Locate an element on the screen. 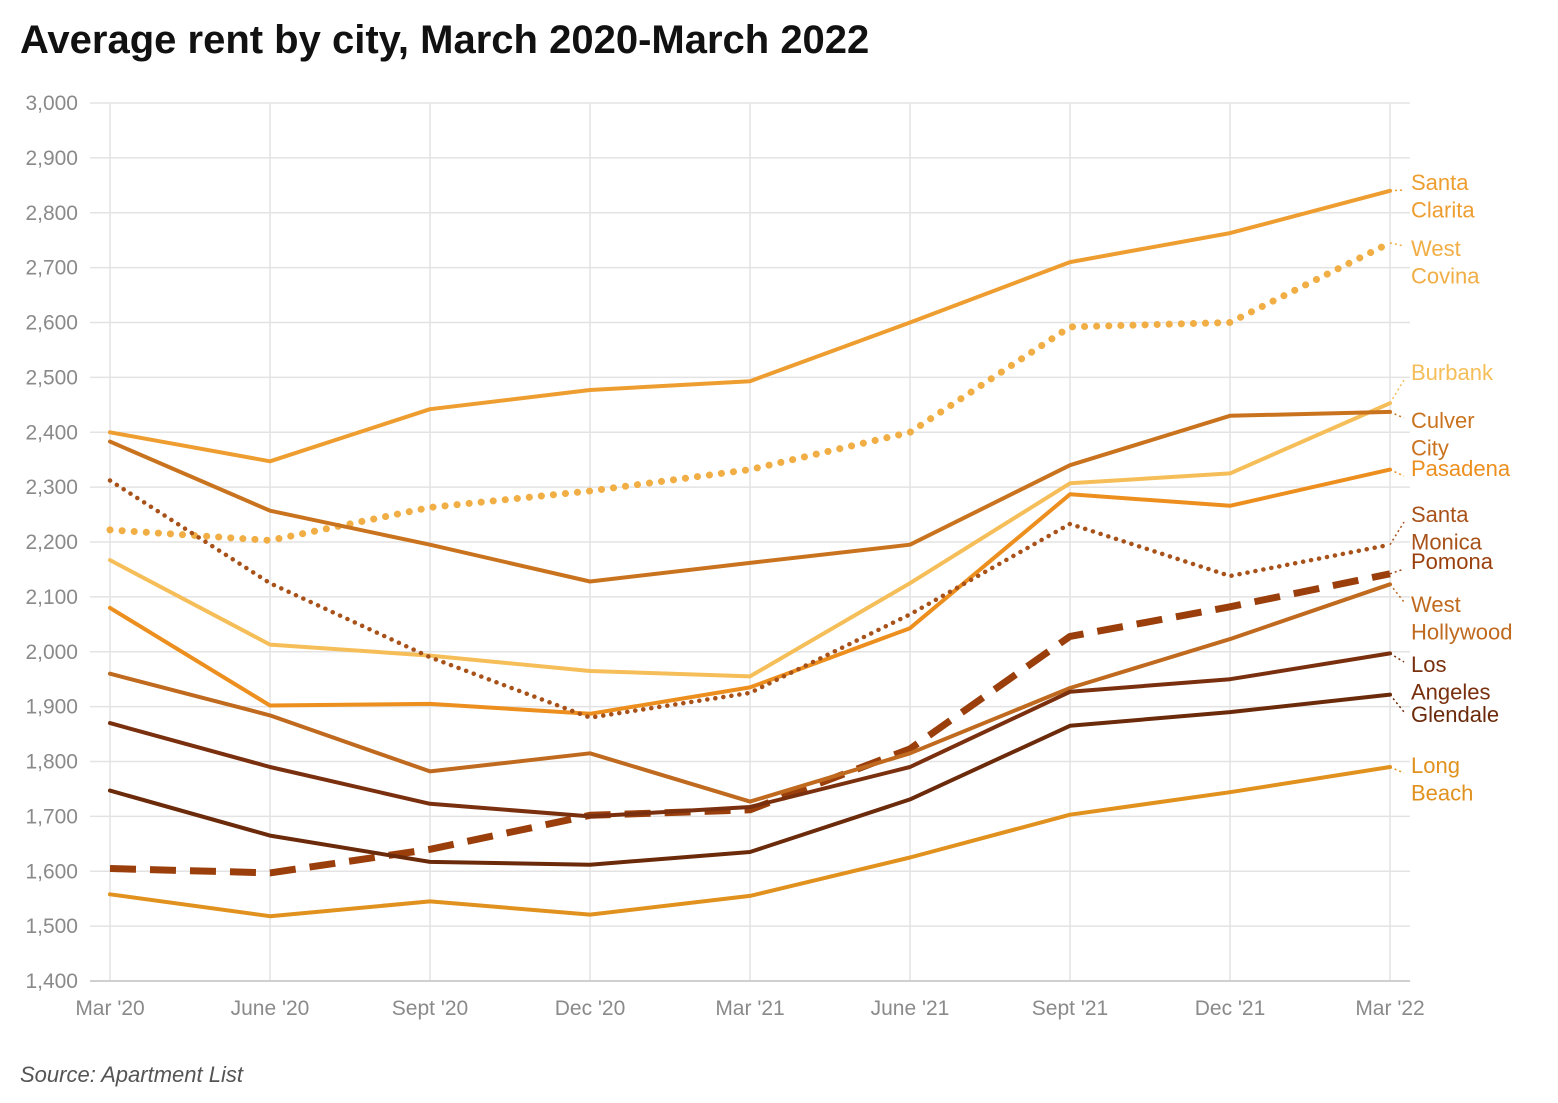 The width and height of the screenshot is (1558, 1103). series-label-line: Covina is located at coordinates (1445, 276).